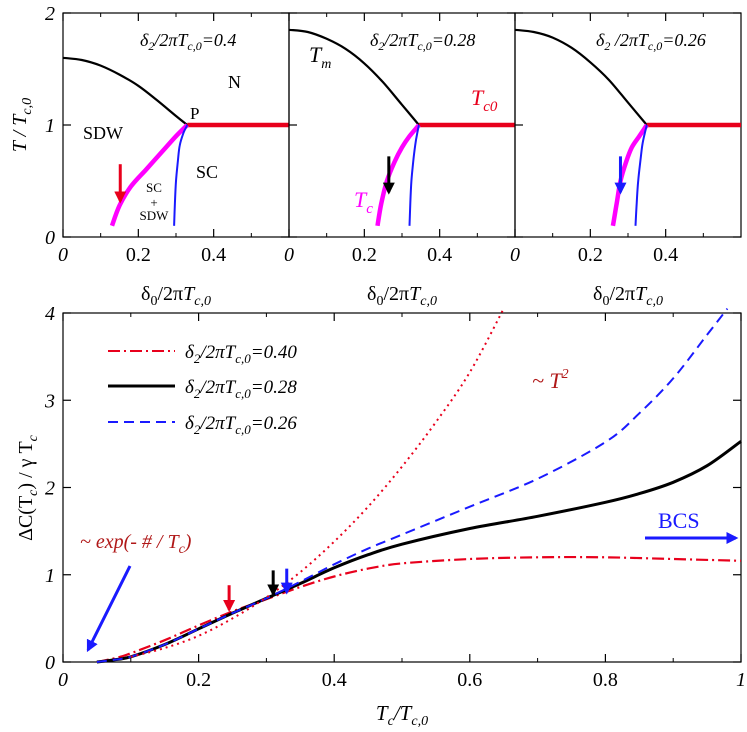 The width and height of the screenshot is (747, 732). I want to click on panel-title: δ2/2πTc,0=0.28, so click(422, 41).